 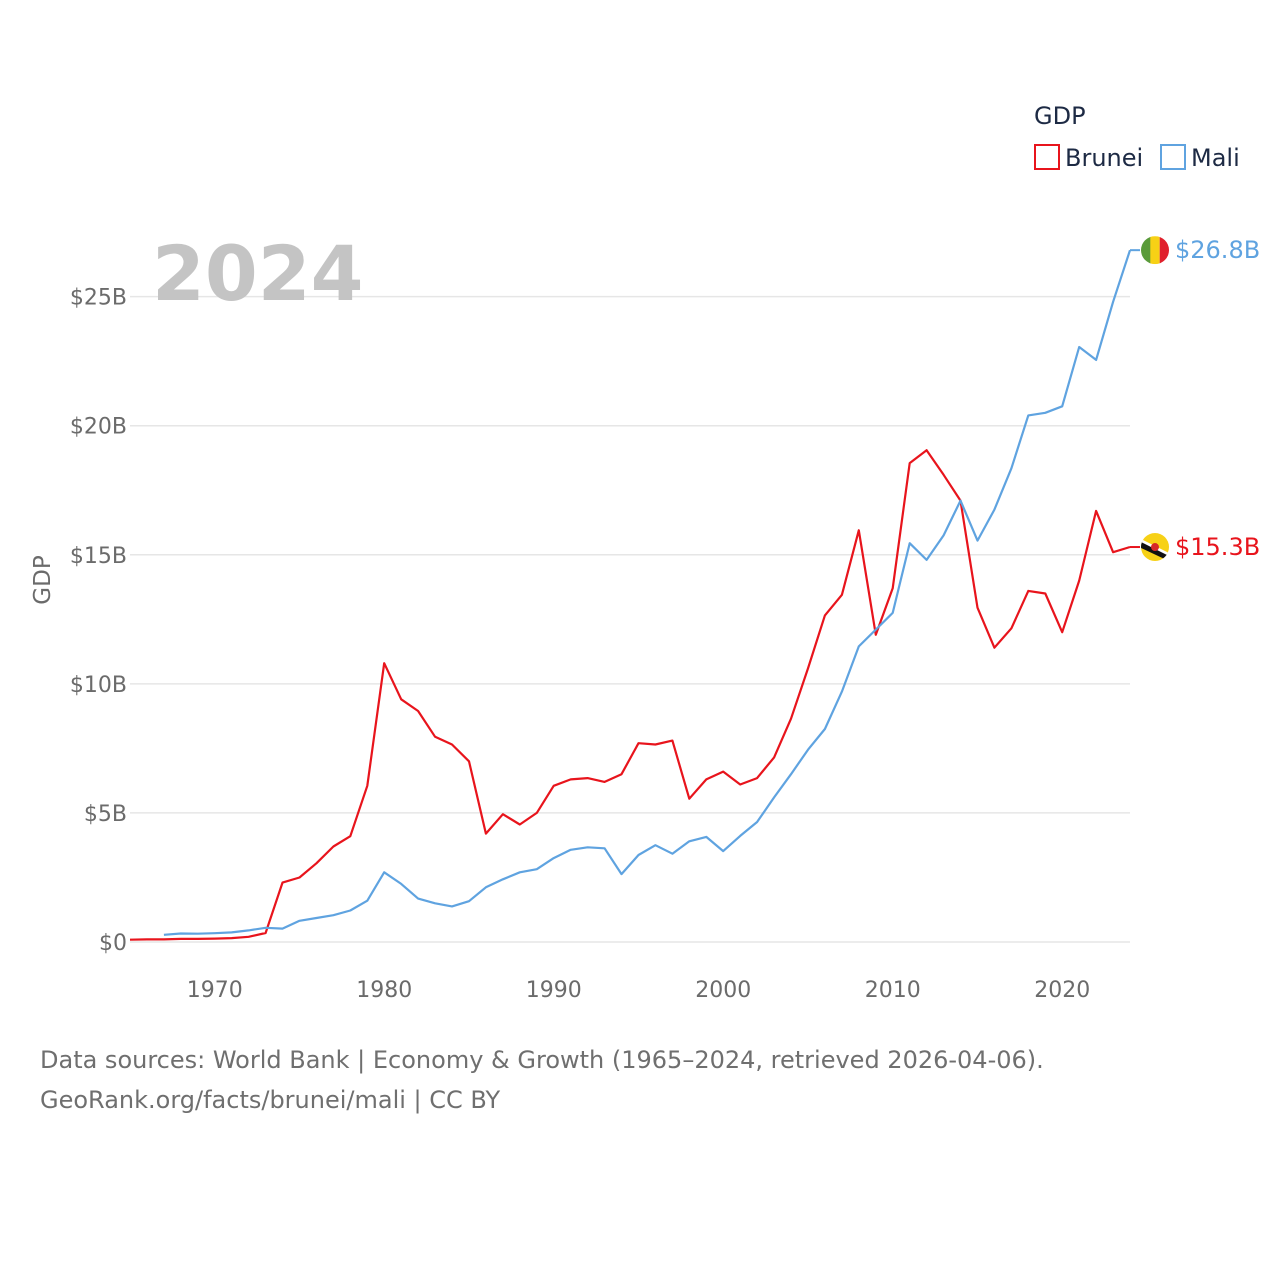 What do you see at coordinates (1215, 158) in the screenshot?
I see `legend-label-mali: Mali` at bounding box center [1215, 158].